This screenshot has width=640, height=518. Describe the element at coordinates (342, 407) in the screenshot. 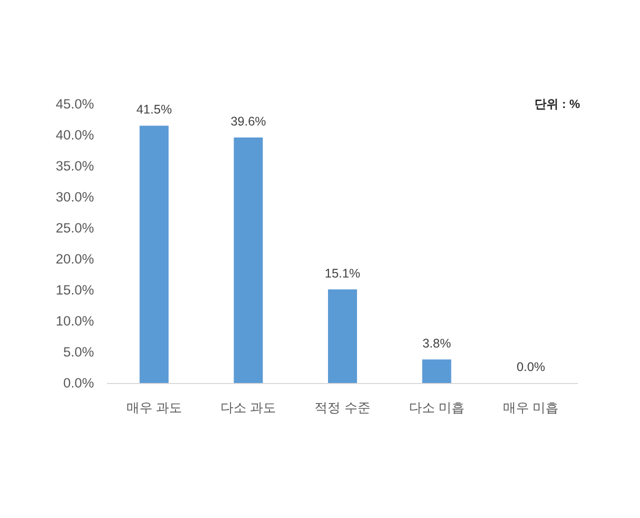

I see `x-tick-label: 적정 수준` at that location.